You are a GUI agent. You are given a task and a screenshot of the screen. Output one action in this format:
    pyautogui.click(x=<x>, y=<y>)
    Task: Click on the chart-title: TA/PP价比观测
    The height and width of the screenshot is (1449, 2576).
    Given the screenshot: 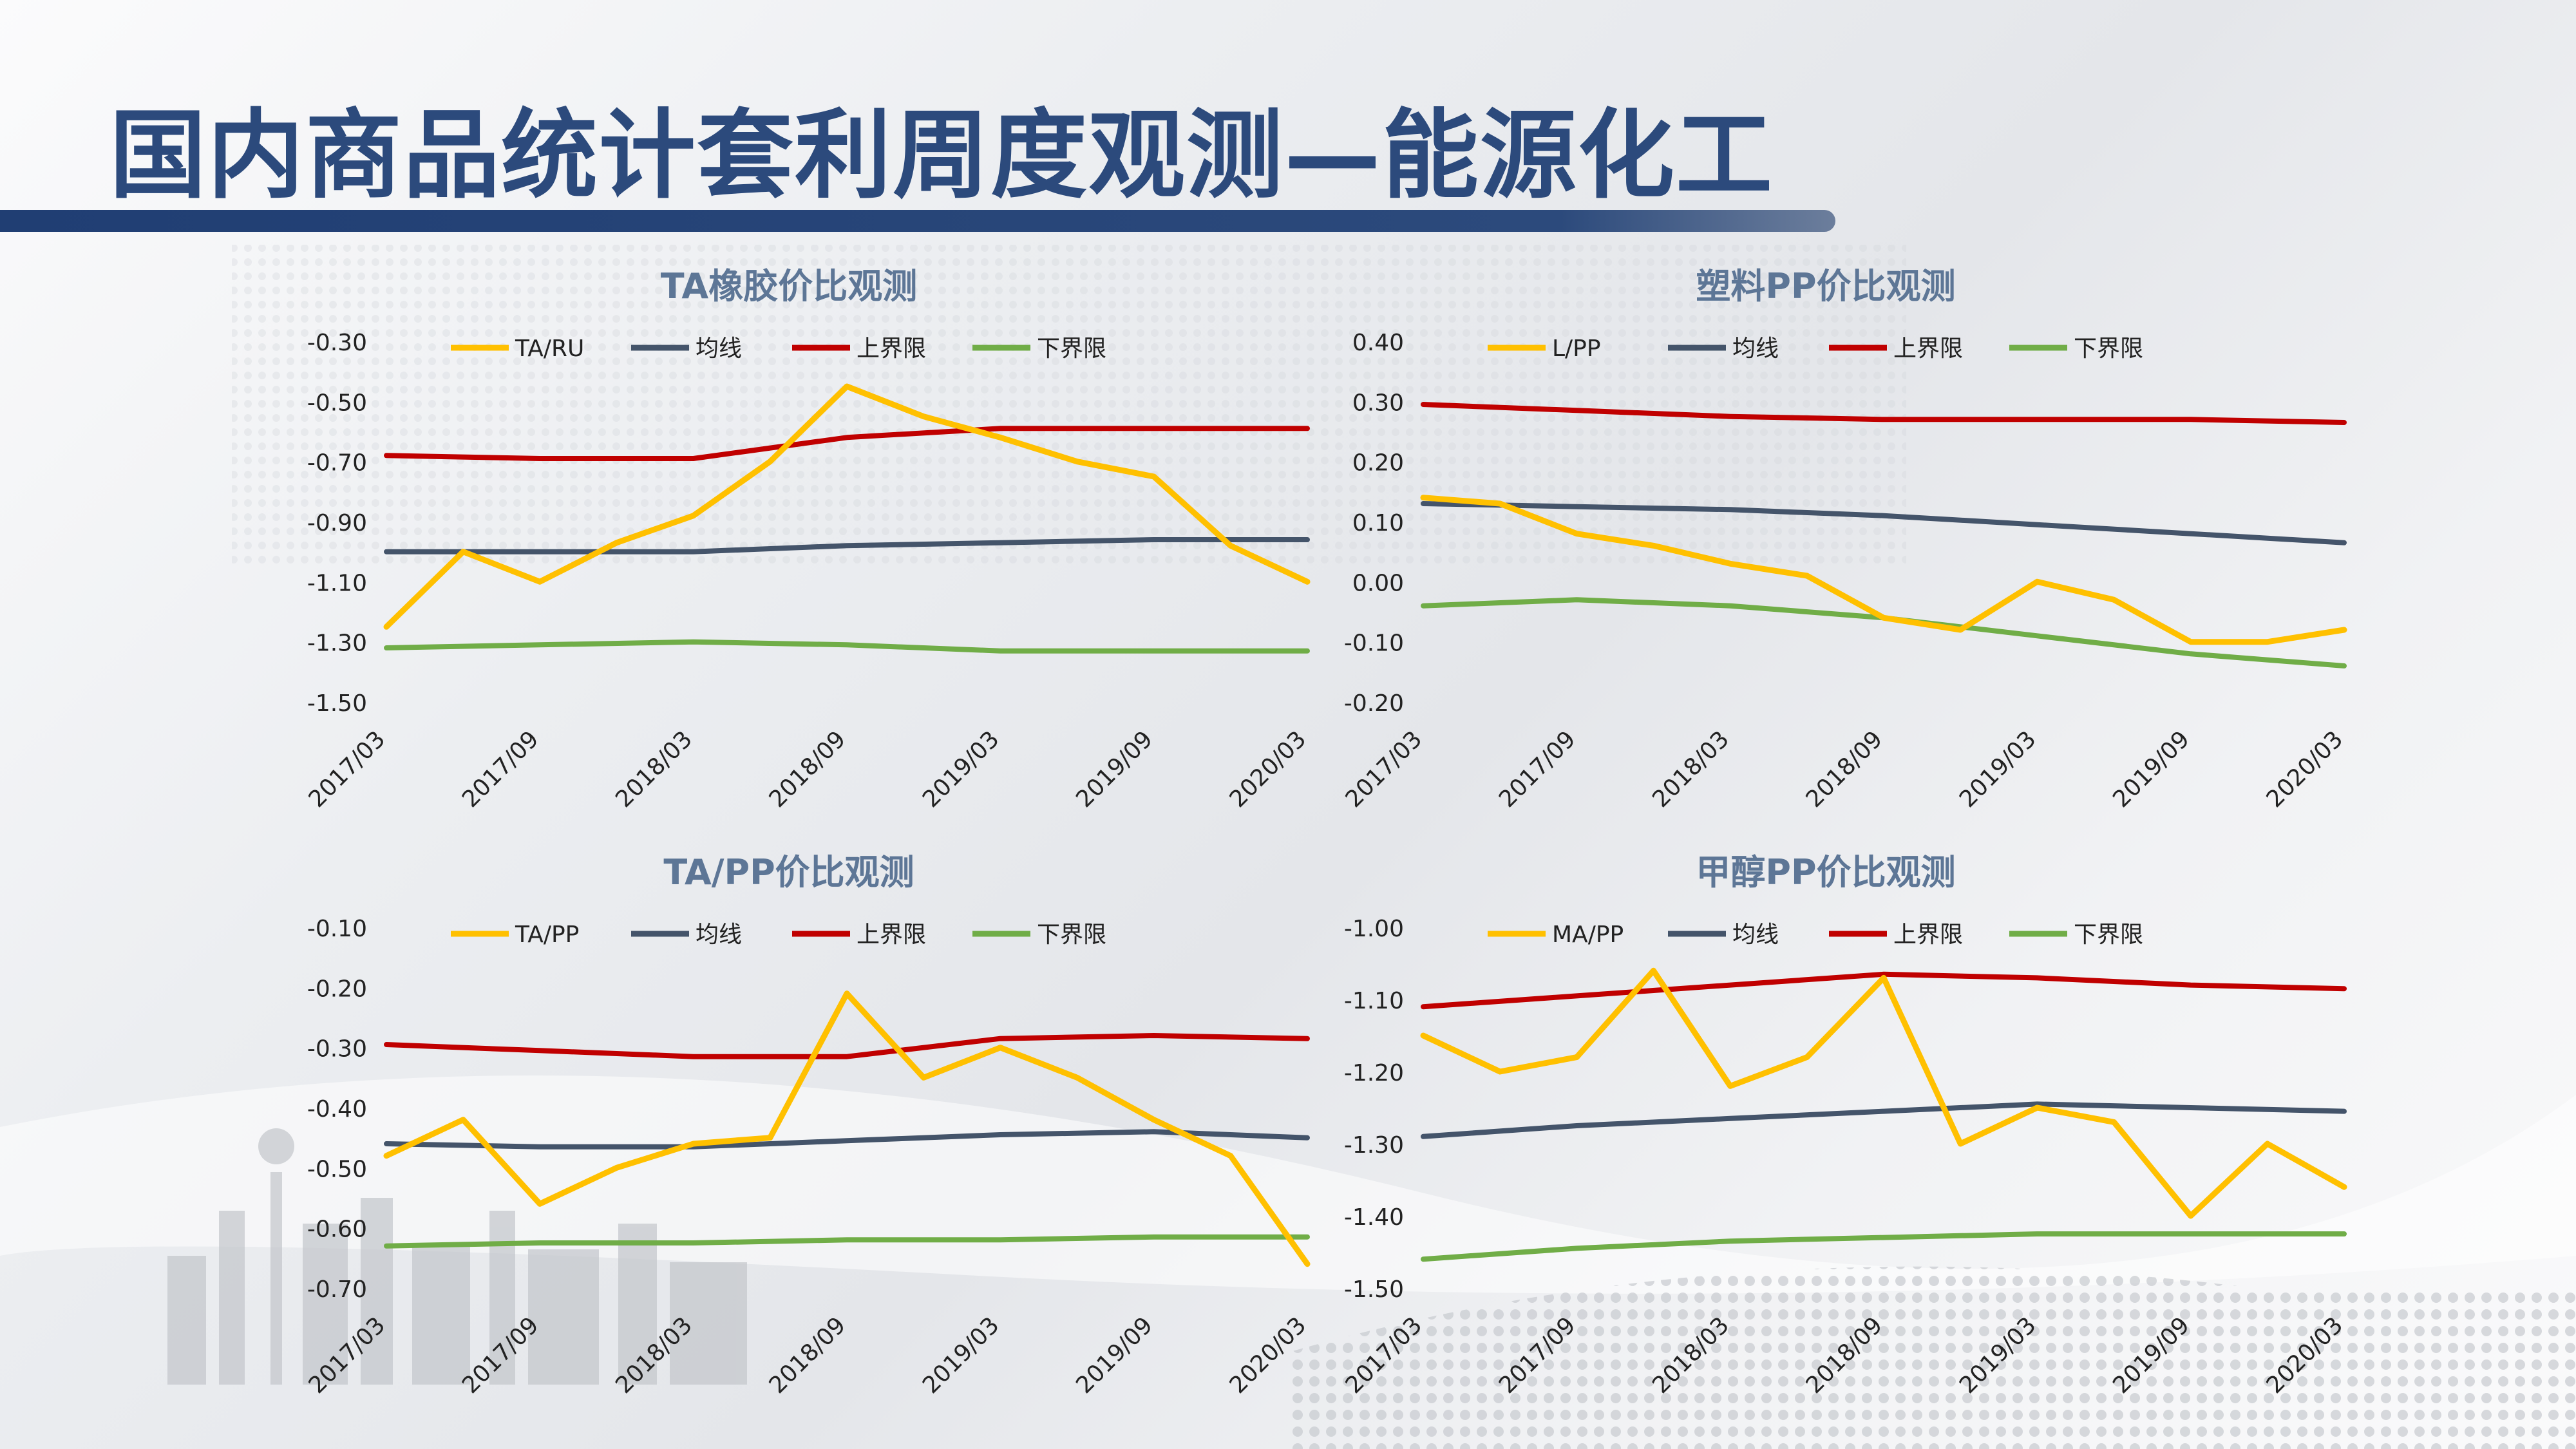 What is the action you would take?
    pyautogui.click(x=788, y=873)
    